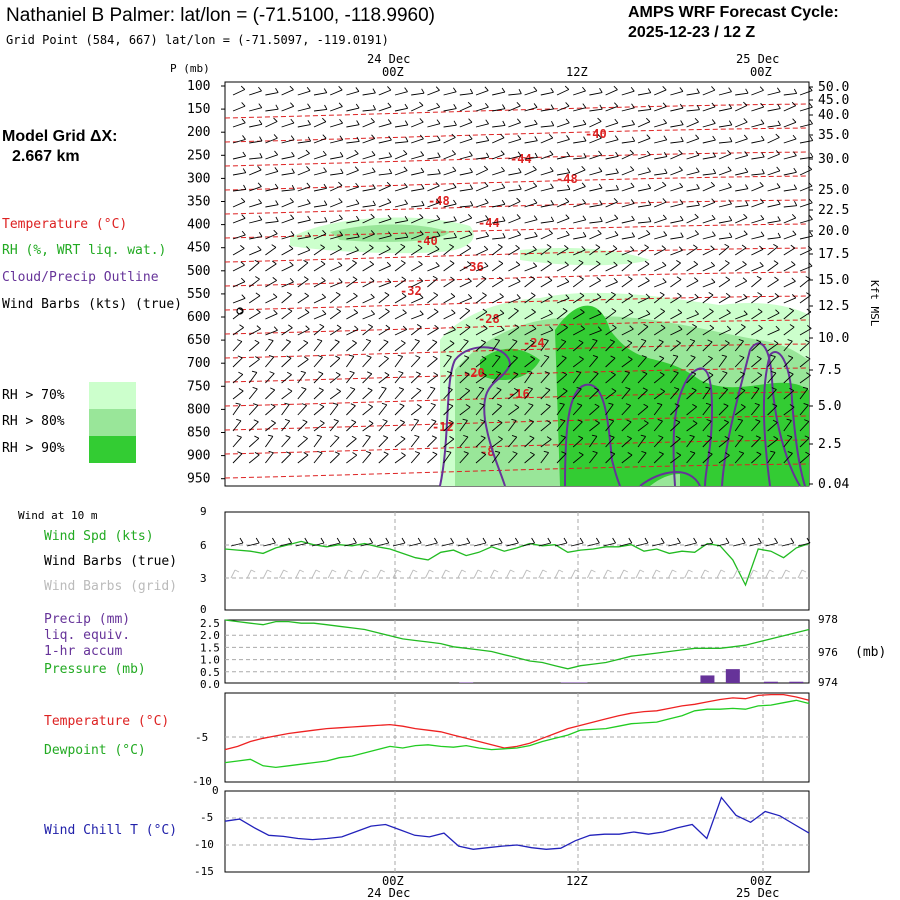  Describe the element at coordinates (395, 574) in the screenshot. I see `wind-barb-grid` at that location.